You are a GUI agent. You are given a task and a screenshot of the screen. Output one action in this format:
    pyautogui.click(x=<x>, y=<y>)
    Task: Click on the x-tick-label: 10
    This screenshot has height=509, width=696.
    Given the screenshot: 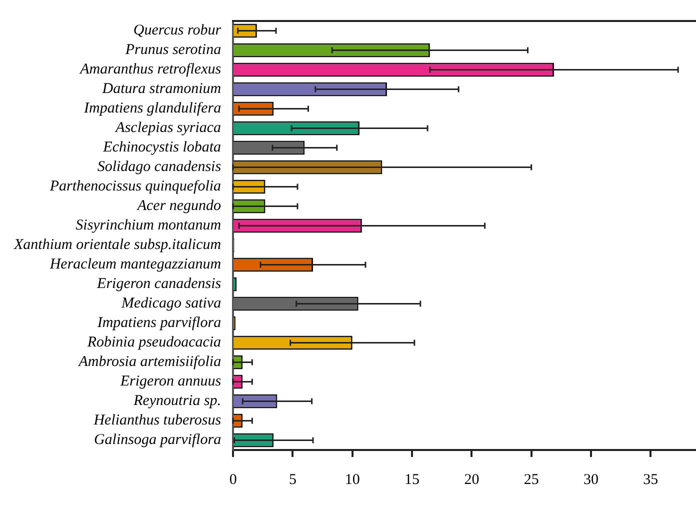 What is the action you would take?
    pyautogui.click(x=352, y=480)
    